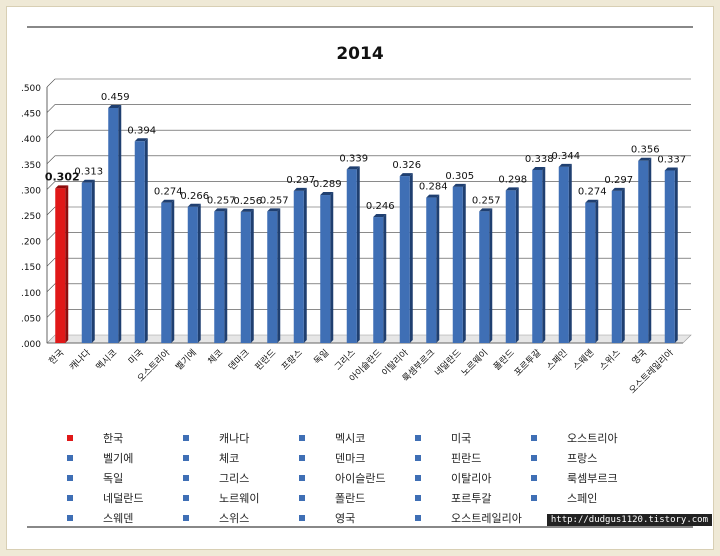 This screenshot has width=720, height=556. What do you see at coordinates (186, 359) in the screenshot?
I see `x-tick-label: 벨기에` at bounding box center [186, 359].